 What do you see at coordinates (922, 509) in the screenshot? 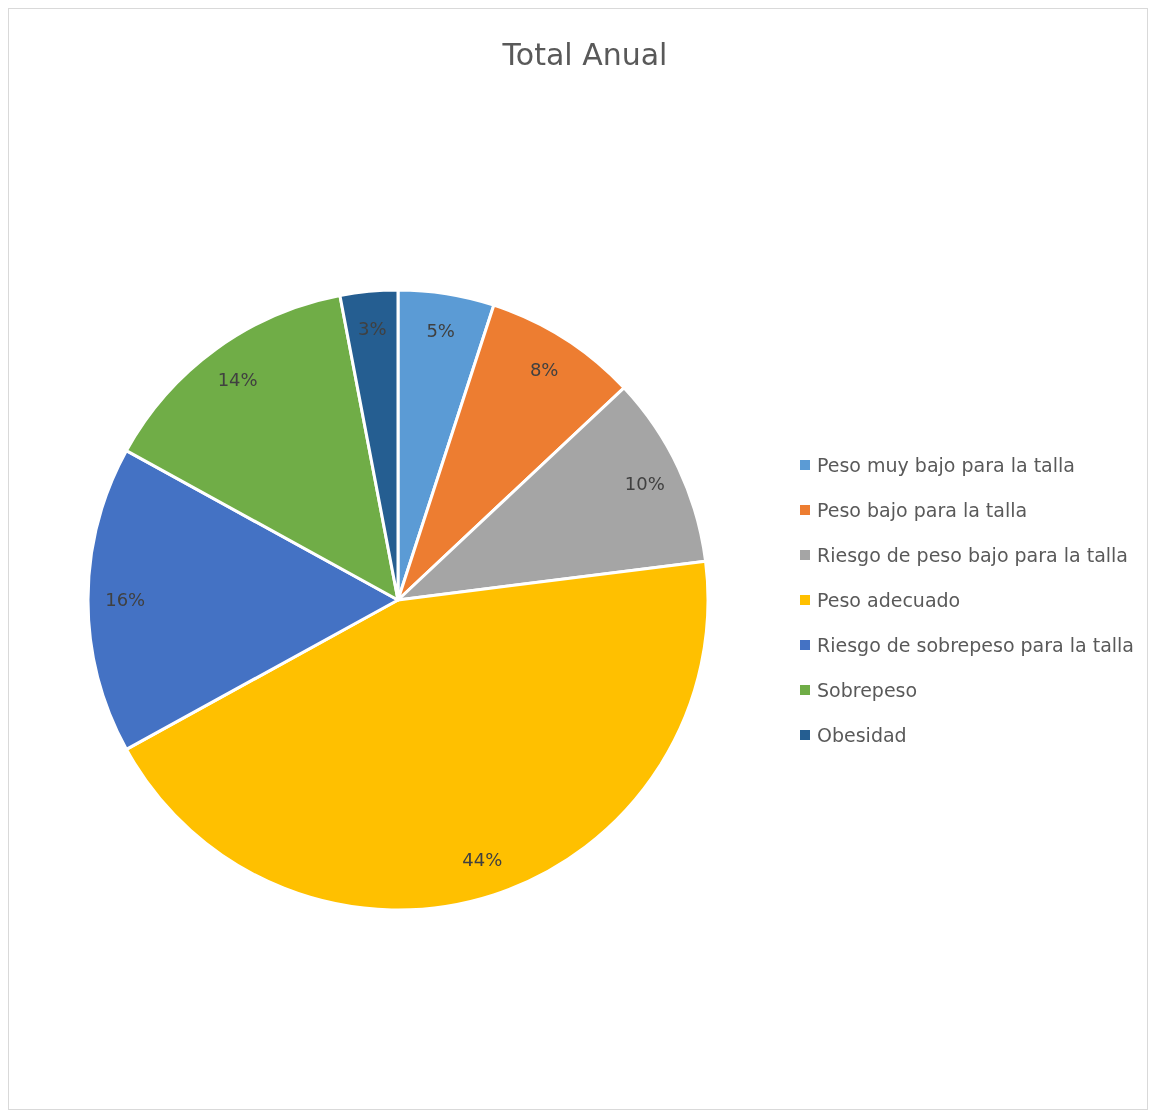
I see `legend-label: Peso bajo para la talla` at bounding box center [922, 509].